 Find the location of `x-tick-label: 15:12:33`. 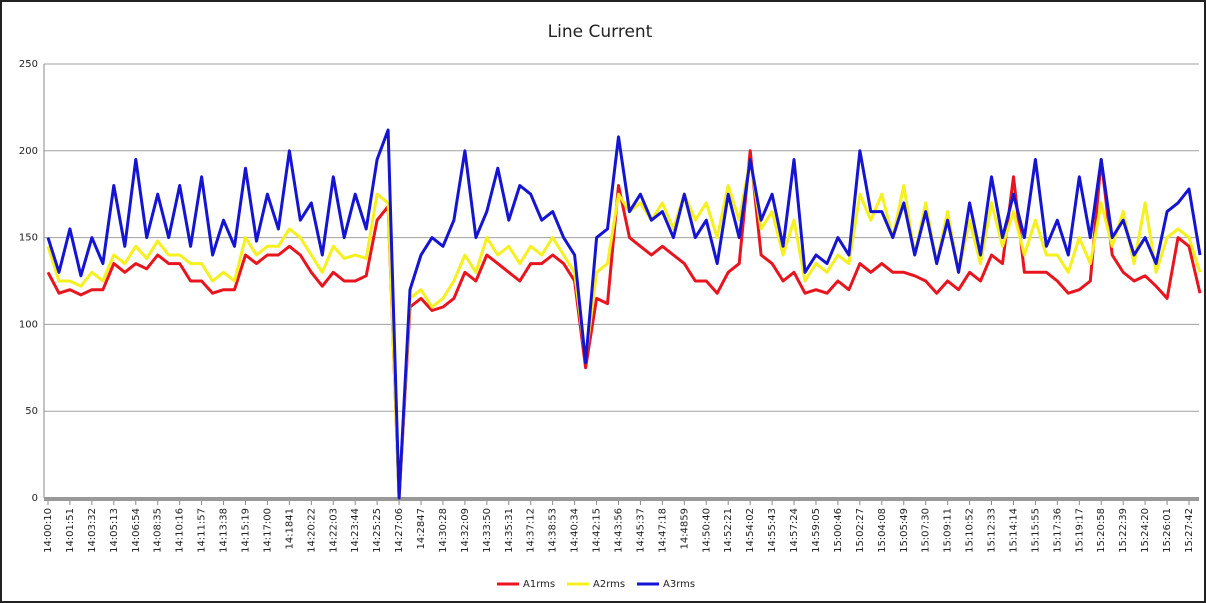

x-tick-label: 15:12:33 is located at coordinates (992, 530).